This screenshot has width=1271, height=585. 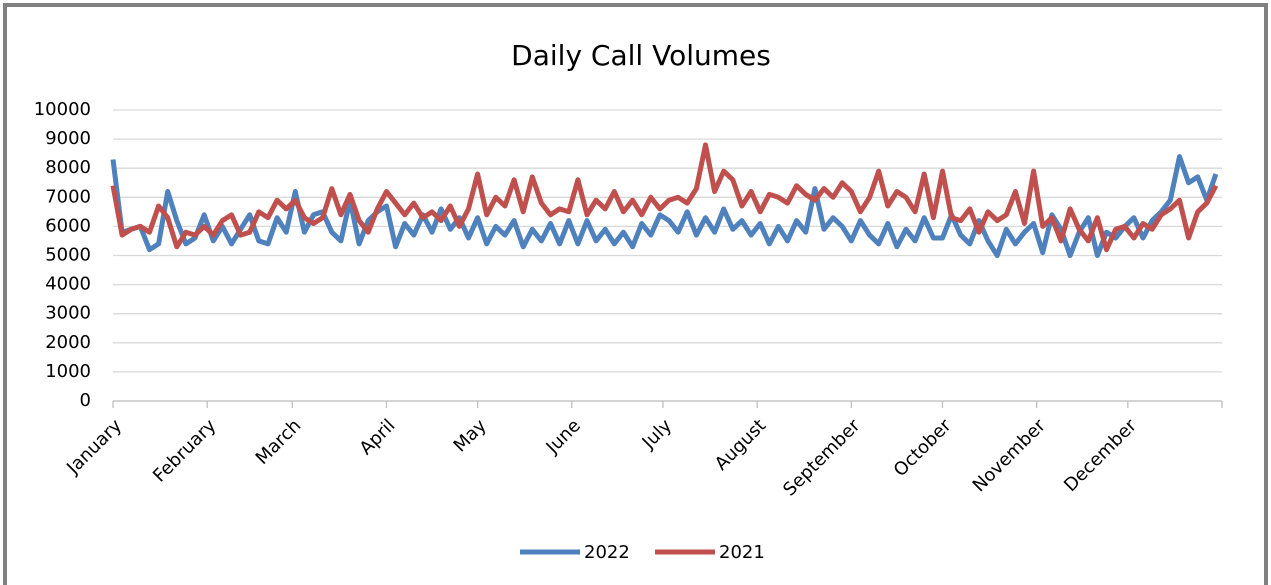 What do you see at coordinates (68, 167) in the screenshot?
I see `y-tick-label: 8000` at bounding box center [68, 167].